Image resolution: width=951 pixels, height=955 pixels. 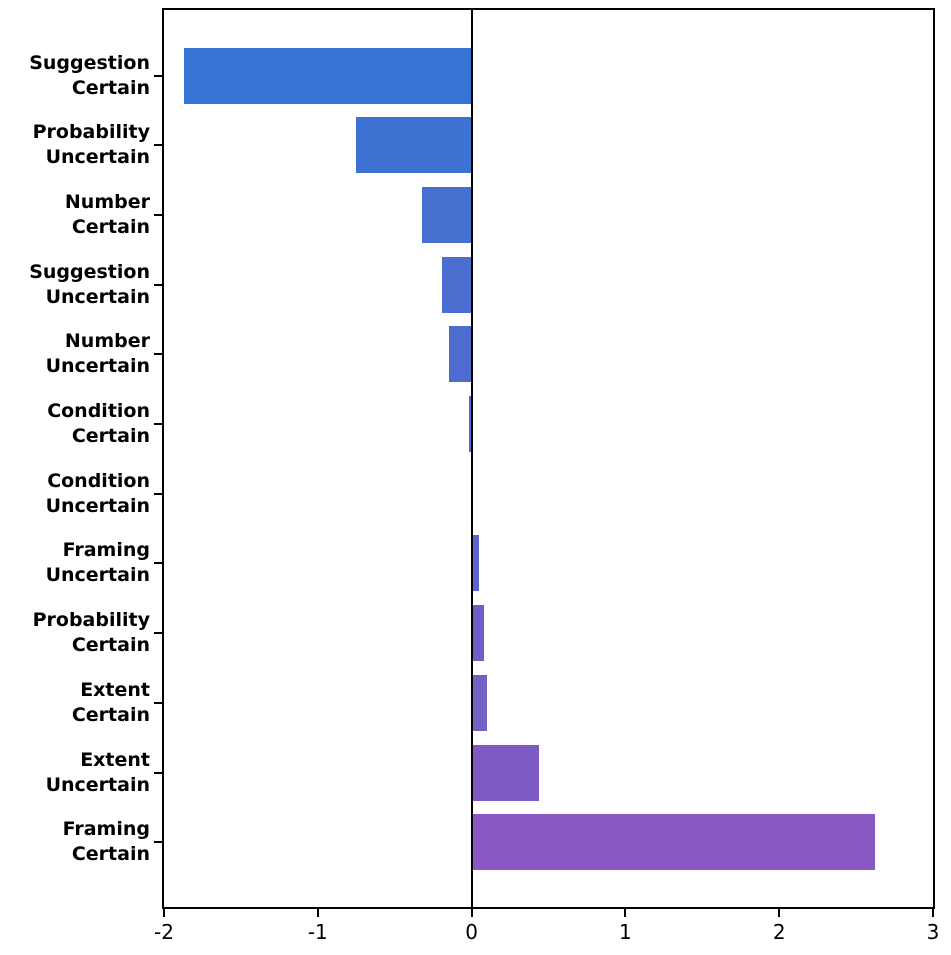 I want to click on y-tick-label: Extent Uncertain, so click(x=75, y=773).